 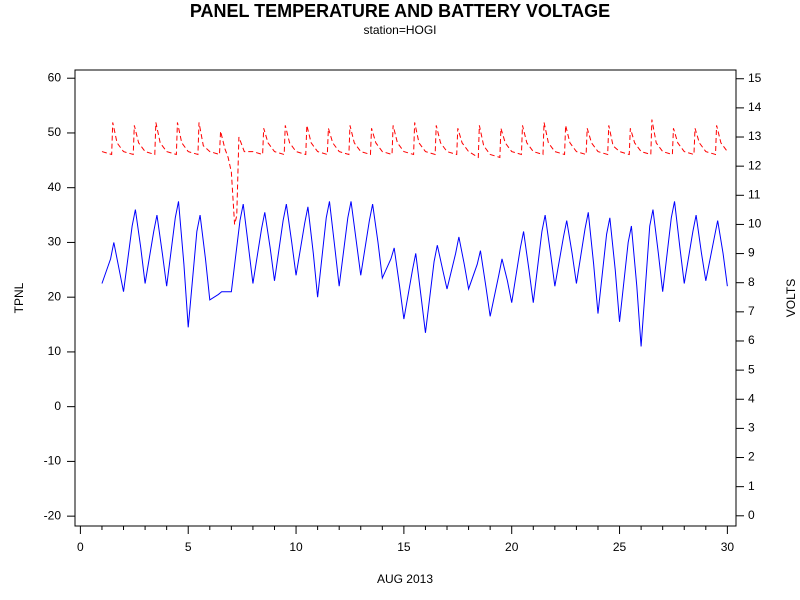 What do you see at coordinates (55, 242) in the screenshot?
I see `y-tick-label: 30` at bounding box center [55, 242].